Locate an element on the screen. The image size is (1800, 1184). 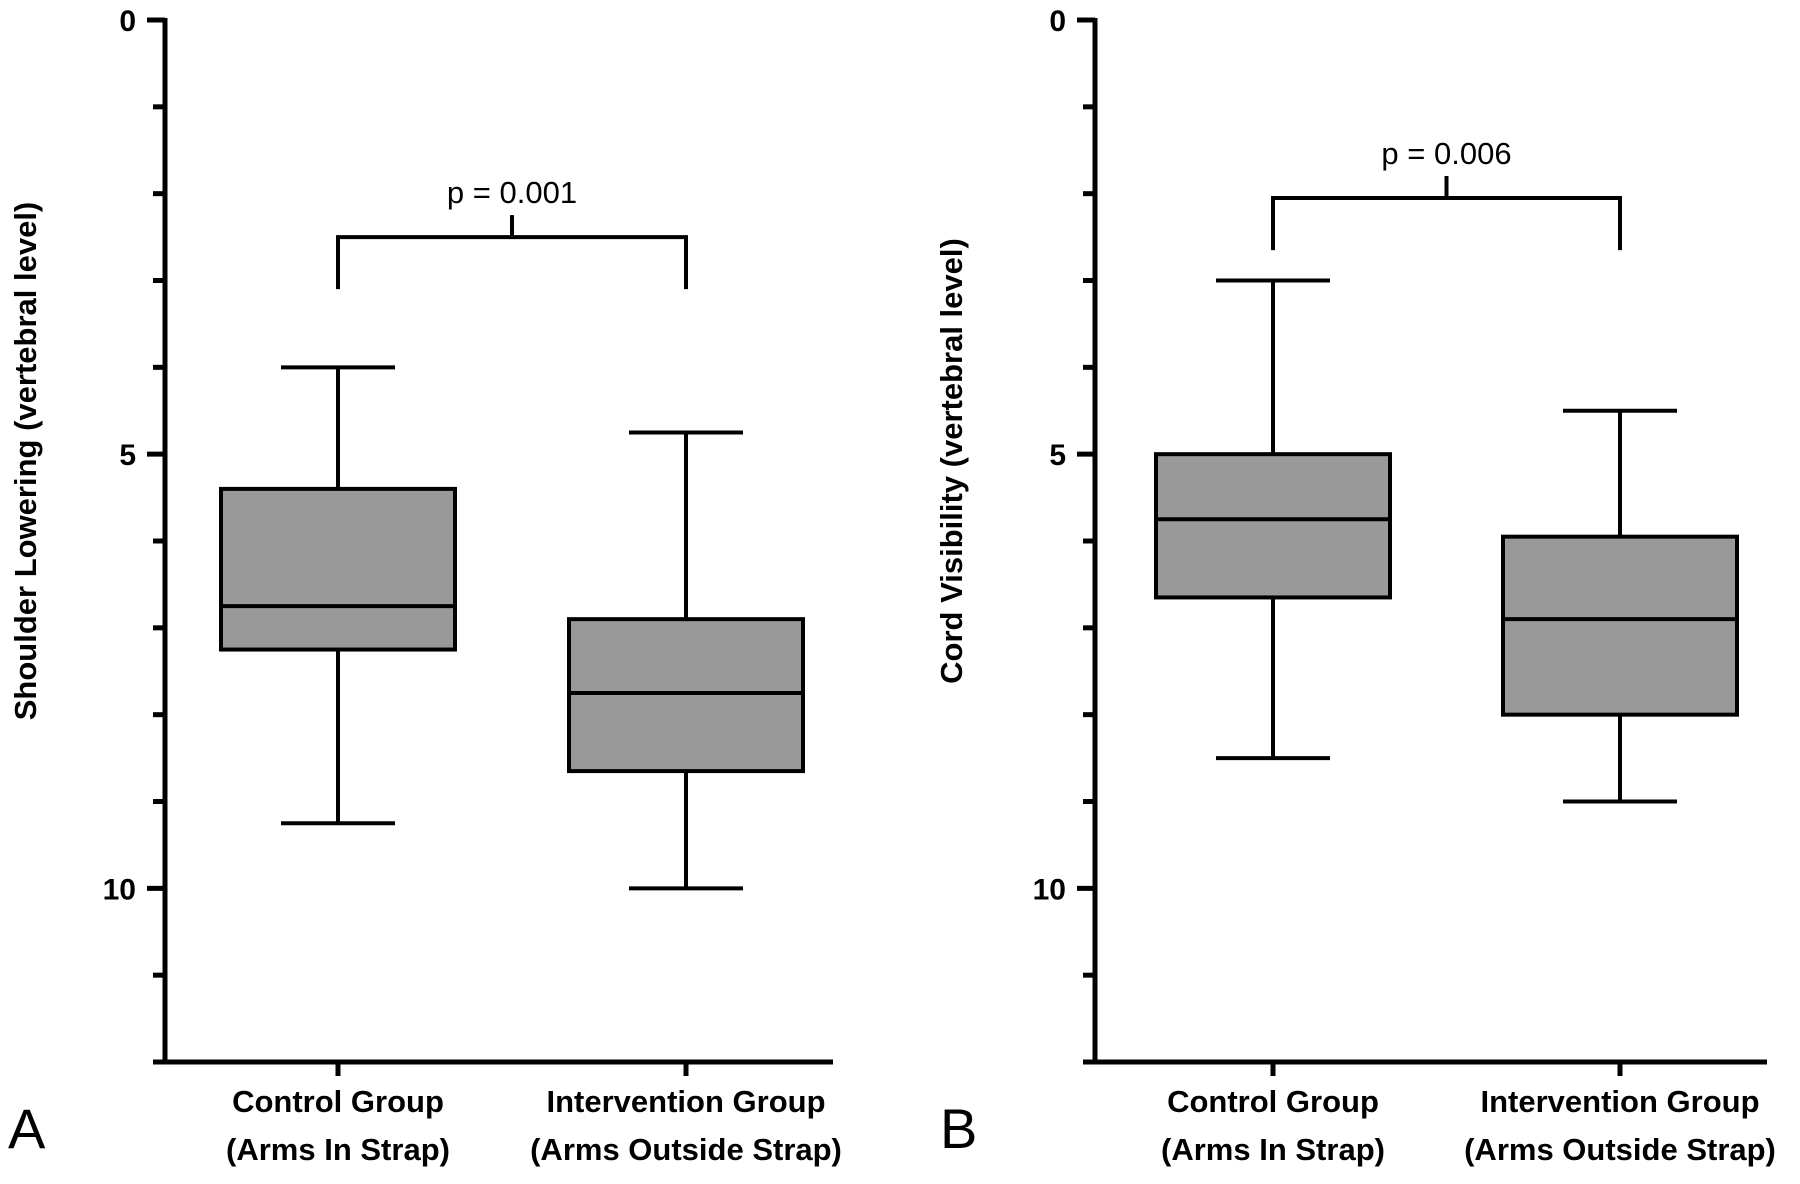
y-axis-label: Shoulder Lowering (vertebral level) is located at coordinates (25, 461).